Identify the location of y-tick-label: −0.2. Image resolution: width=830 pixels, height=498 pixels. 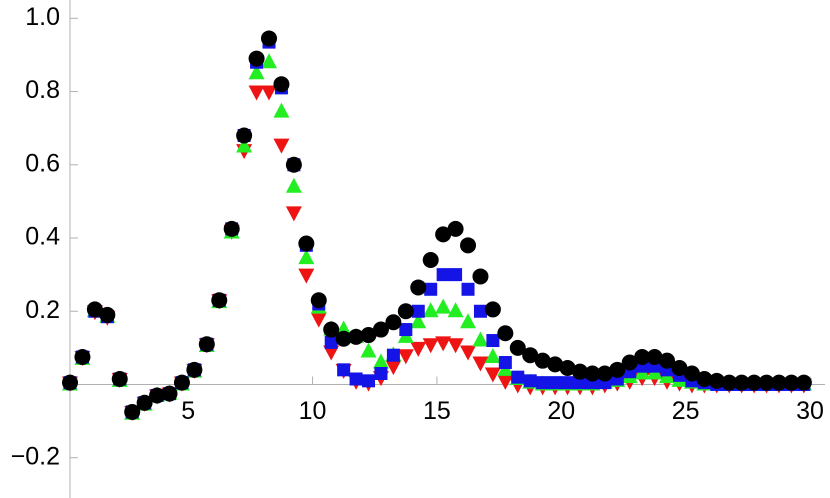
(35, 456).